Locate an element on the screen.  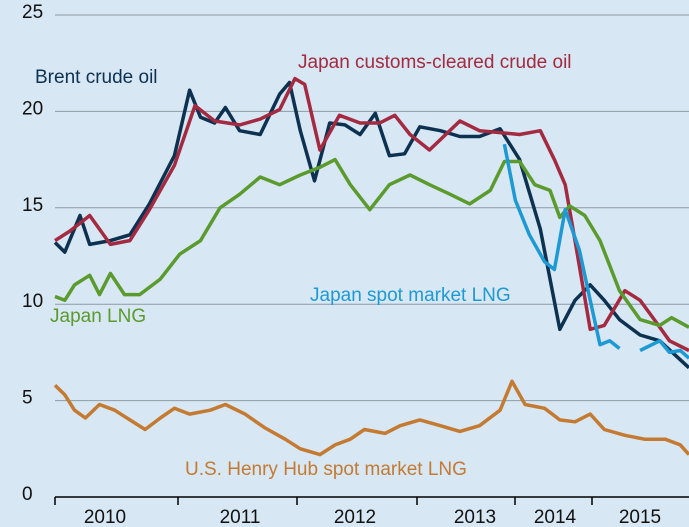
y-tick-label: 25 is located at coordinates (32, 12).